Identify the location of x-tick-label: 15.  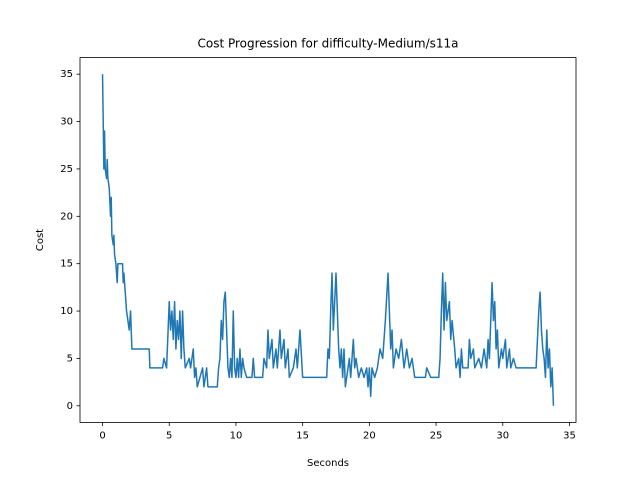
(302, 435).